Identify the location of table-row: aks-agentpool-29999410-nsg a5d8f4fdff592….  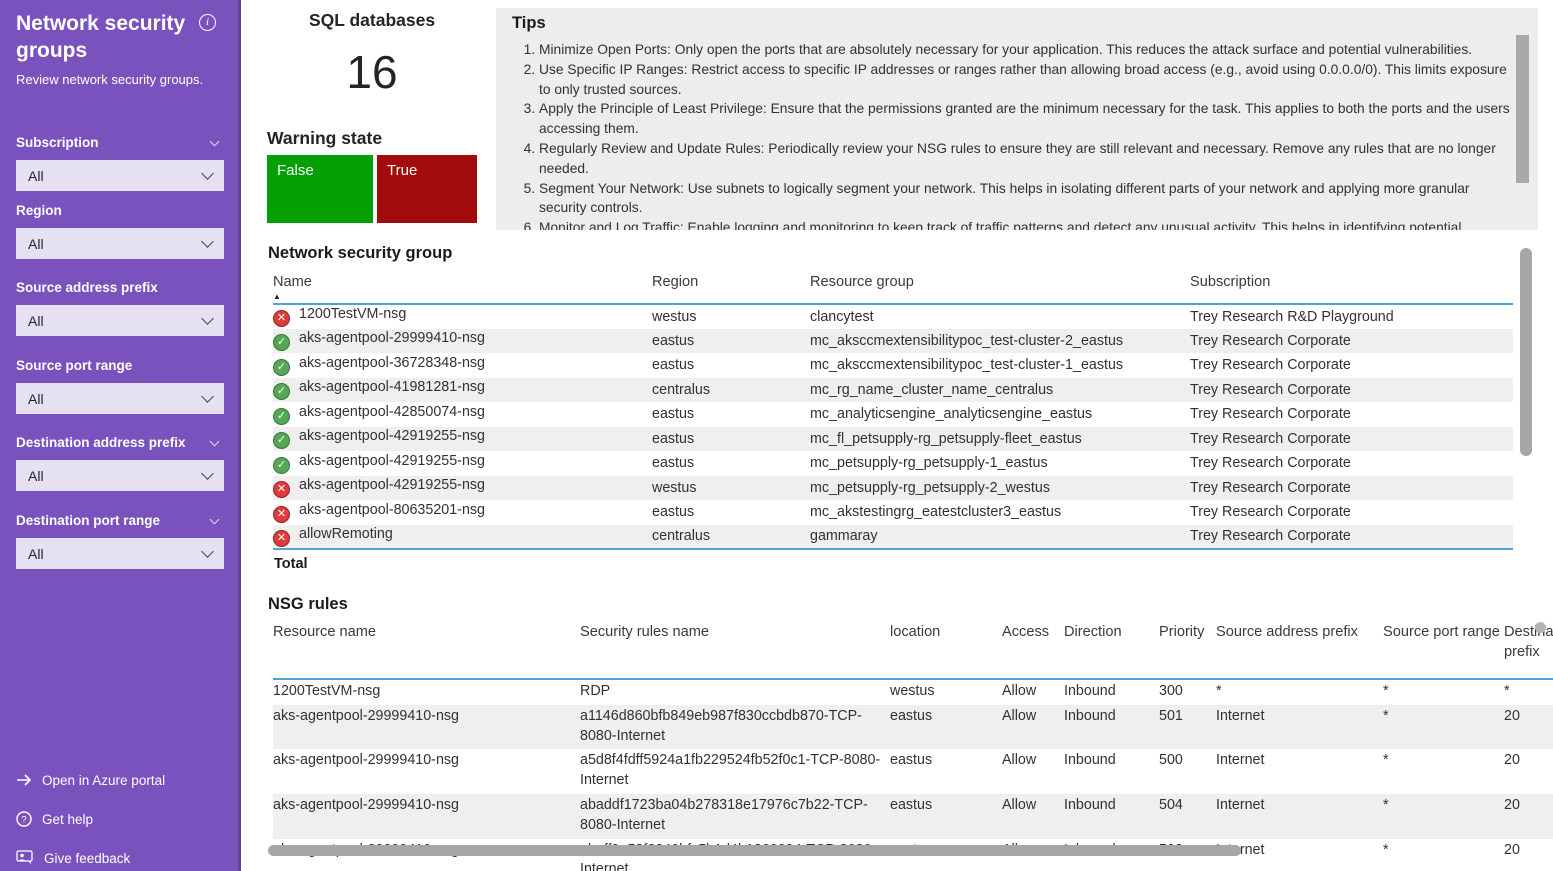
(913, 771).